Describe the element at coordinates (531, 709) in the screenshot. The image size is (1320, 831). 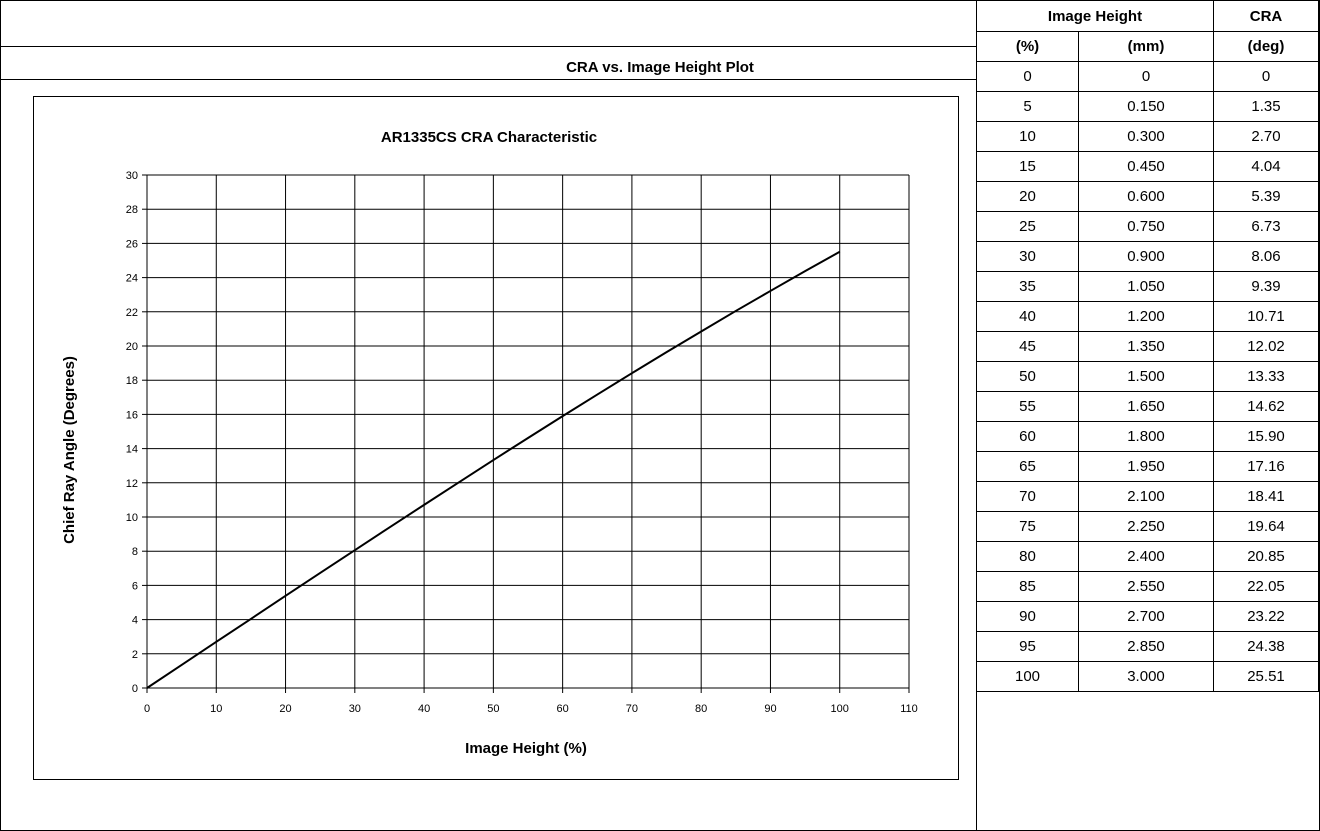
I see `x-tick-labels: 0 10 20 30 40 50 60 70 80 90 100 110` at that location.